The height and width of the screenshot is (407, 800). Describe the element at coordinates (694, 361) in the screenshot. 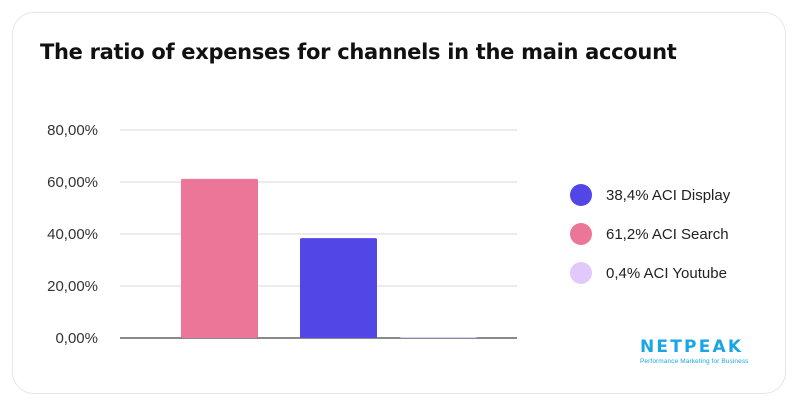

I see `logo-tagline: Performance Marketing for Business` at that location.